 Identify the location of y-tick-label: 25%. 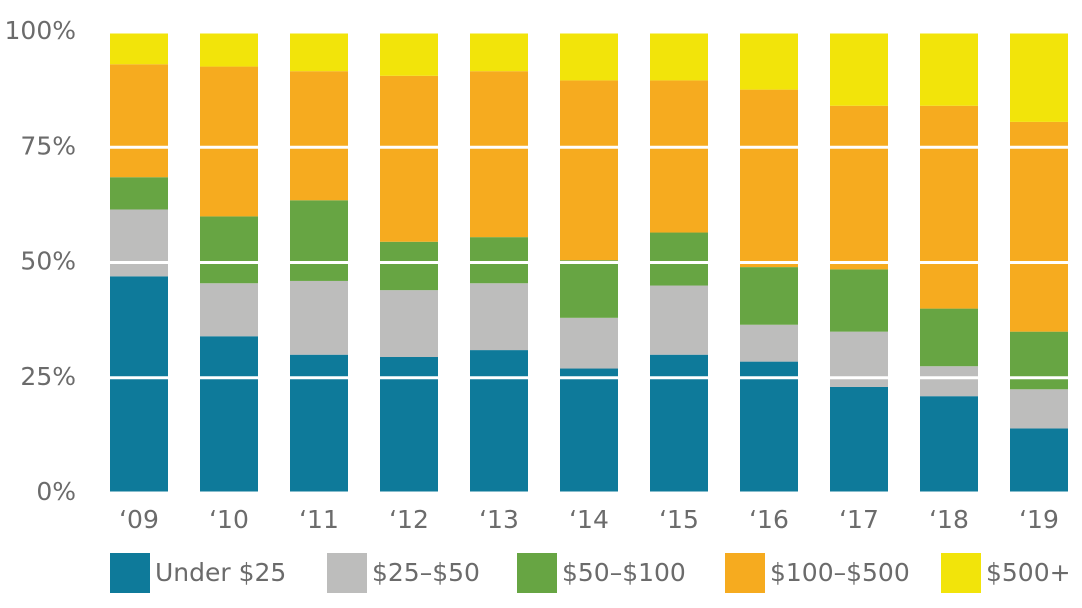
(48, 376).